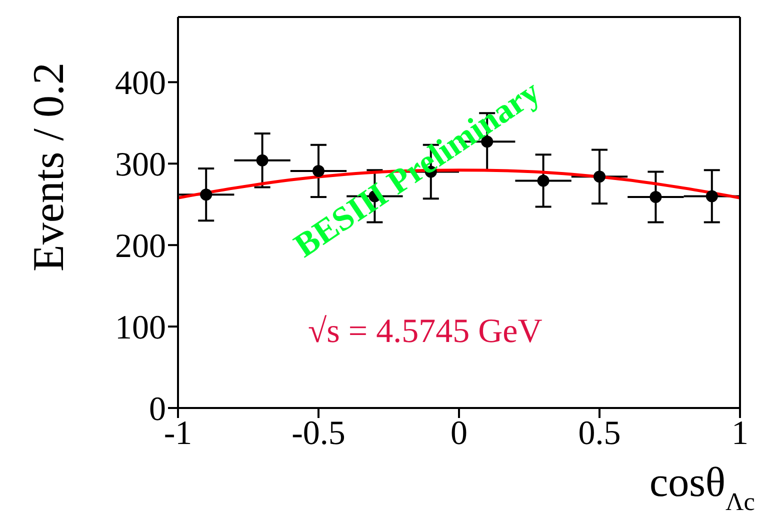 This screenshot has width=775, height=519. I want to click on x-tick-label: 0, so click(459, 433).